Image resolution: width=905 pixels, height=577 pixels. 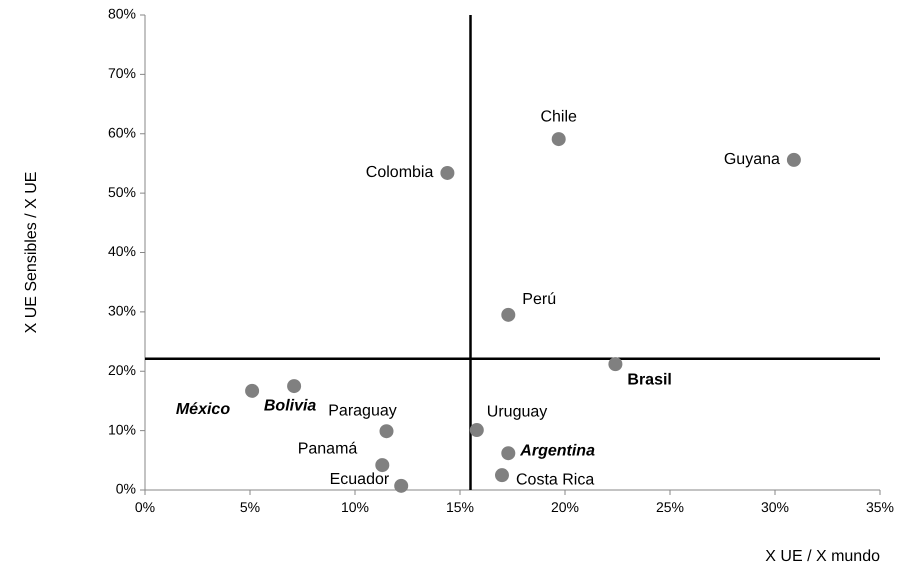 I want to click on x-tick-label: 0%, so click(x=145, y=507).